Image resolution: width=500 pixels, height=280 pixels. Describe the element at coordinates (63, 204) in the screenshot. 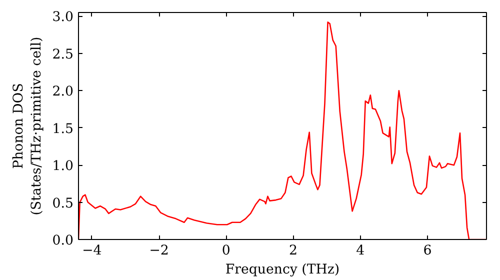

I see `y-tick-label: 0.5` at that location.